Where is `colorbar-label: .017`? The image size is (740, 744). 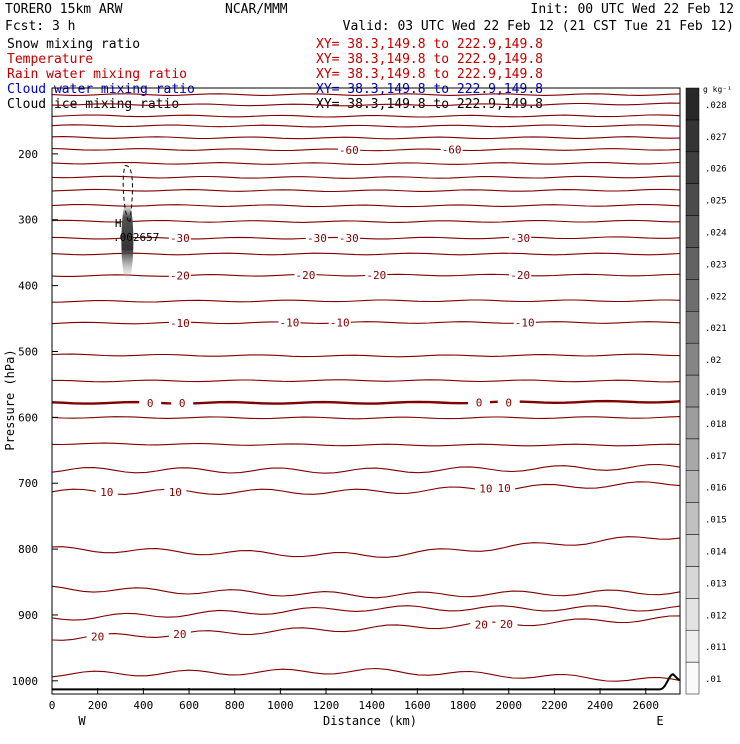
colorbar-label: .017 is located at coordinates (716, 457).